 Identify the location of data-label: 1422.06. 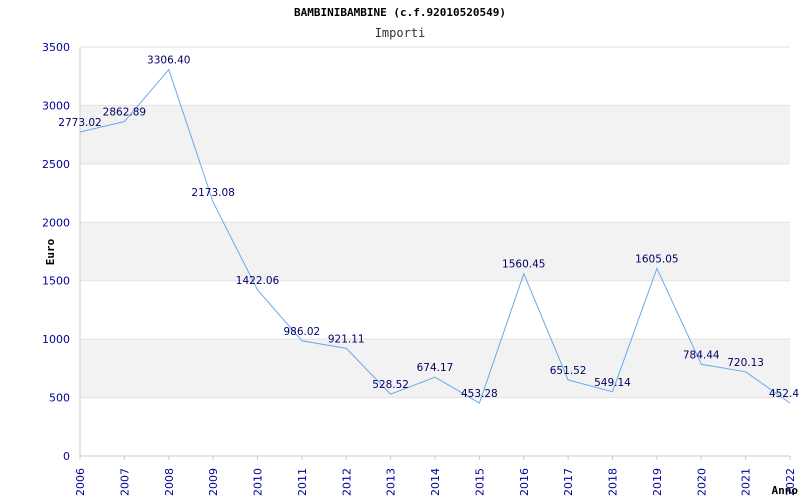
(258, 281).